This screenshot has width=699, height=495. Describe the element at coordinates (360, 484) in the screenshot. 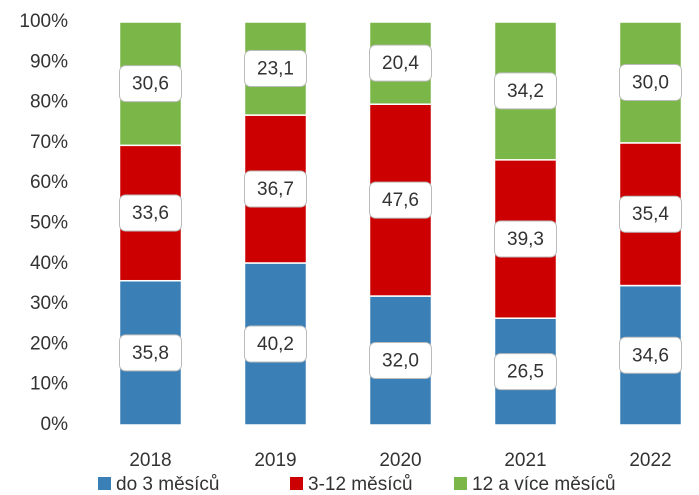

I see `legend-label: 3-12 měsíců` at that location.